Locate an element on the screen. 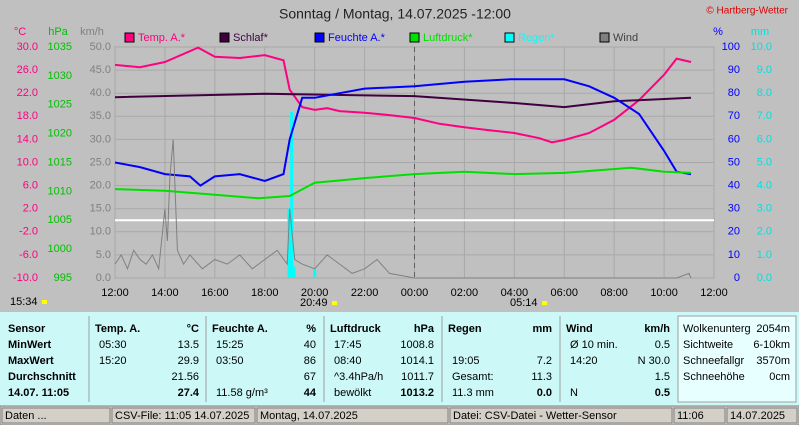 This screenshot has width=799, height=425. col-unit: mm is located at coordinates (542, 329).